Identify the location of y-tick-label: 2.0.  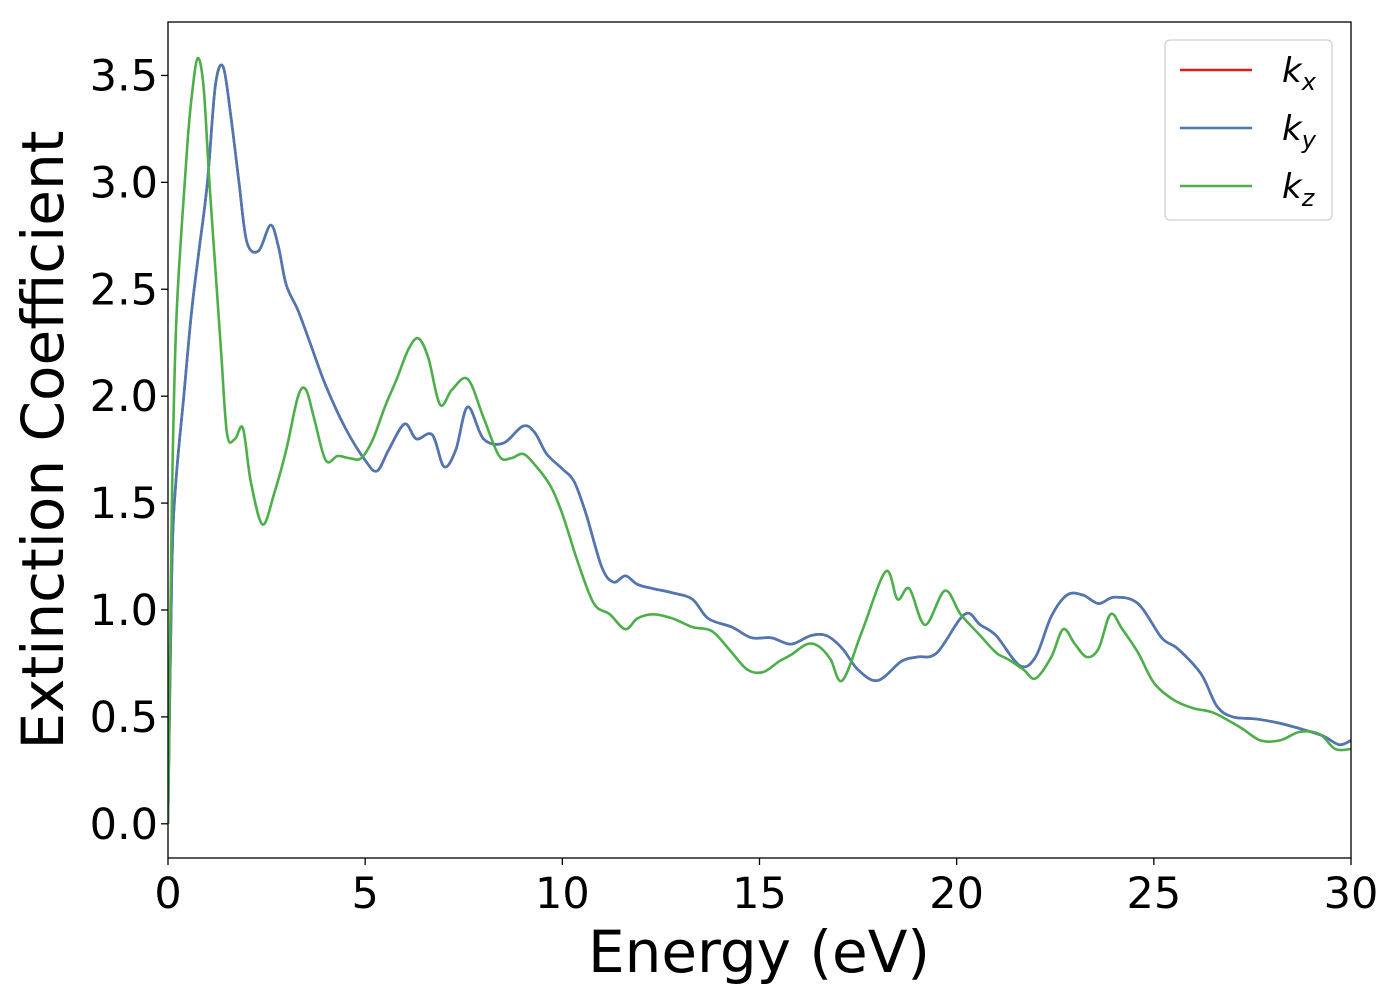
(124, 397).